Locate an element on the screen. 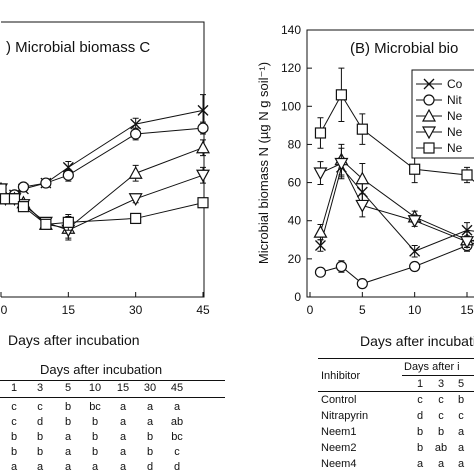  panel-b-y-axis-label: Microbial biomass N (µg N g soil⁻¹) is located at coordinates (263, 163).